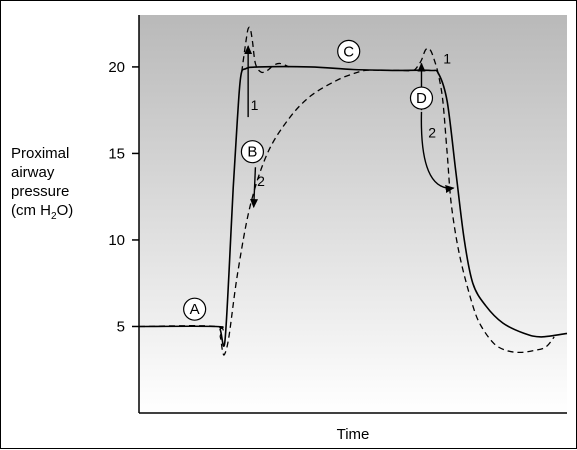 The width and height of the screenshot is (577, 450). What do you see at coordinates (432, 133) in the screenshot?
I see `arrow-label-3: 2` at bounding box center [432, 133].